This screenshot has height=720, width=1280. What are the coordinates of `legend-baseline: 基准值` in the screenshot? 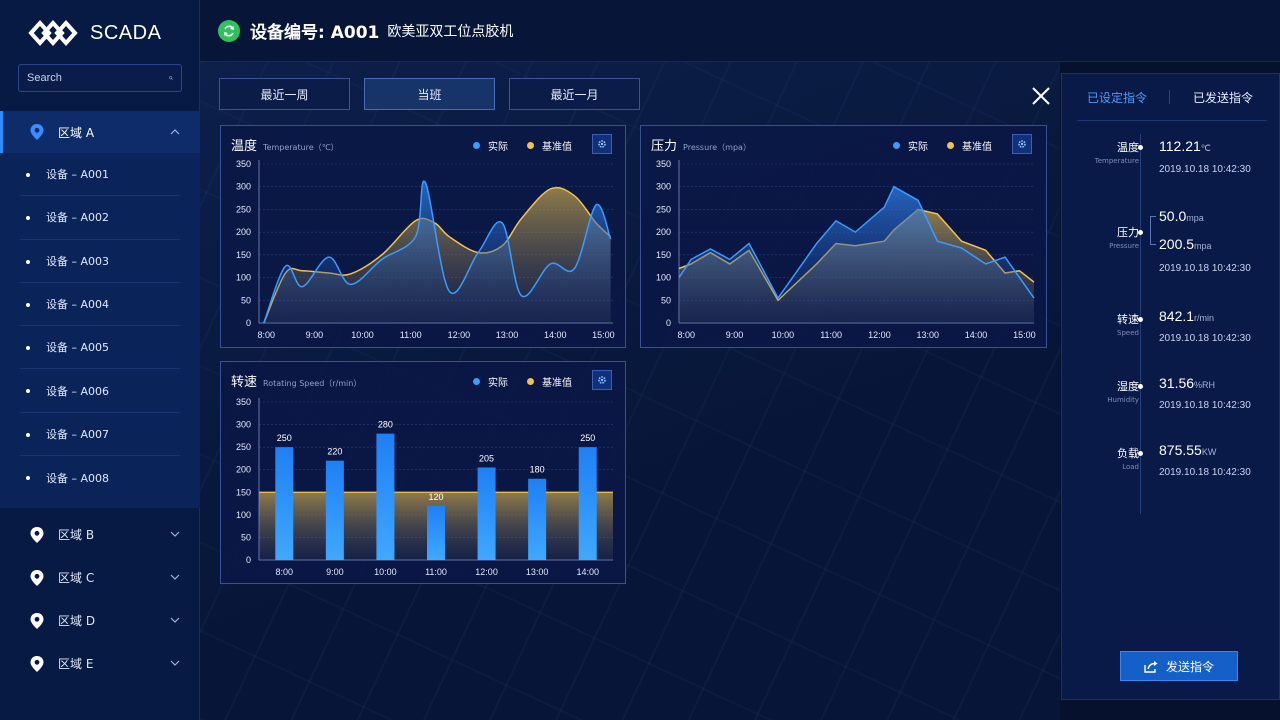 It's located at (969, 145).